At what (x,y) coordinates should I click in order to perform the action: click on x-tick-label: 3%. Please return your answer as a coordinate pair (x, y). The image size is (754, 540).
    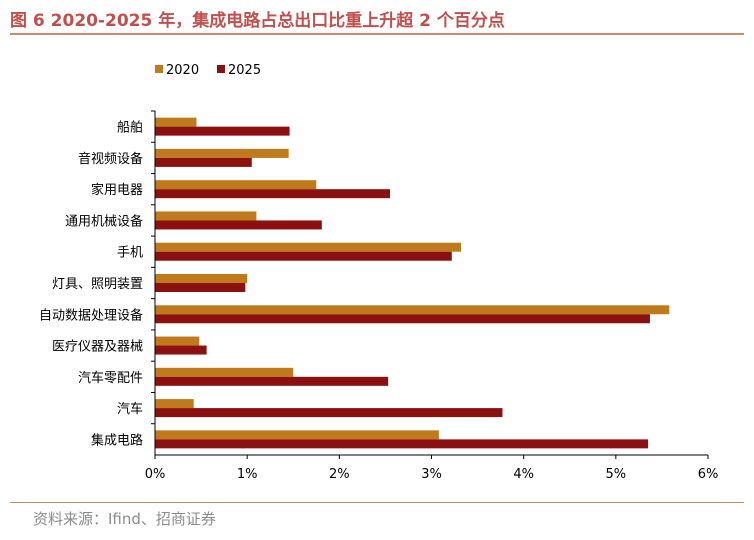
    Looking at the image, I should click on (431, 474).